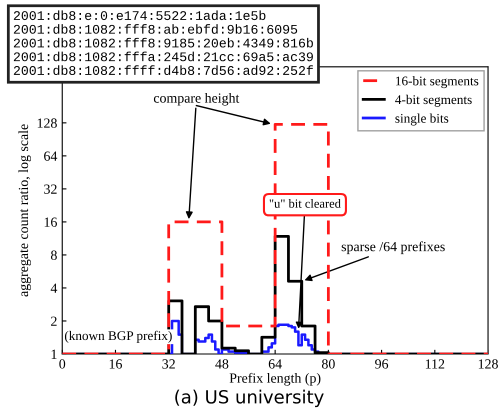 The width and height of the screenshot is (498, 415). What do you see at coordinates (433, 100) in the screenshot?
I see `legend-label: 4-bit segments` at bounding box center [433, 100].